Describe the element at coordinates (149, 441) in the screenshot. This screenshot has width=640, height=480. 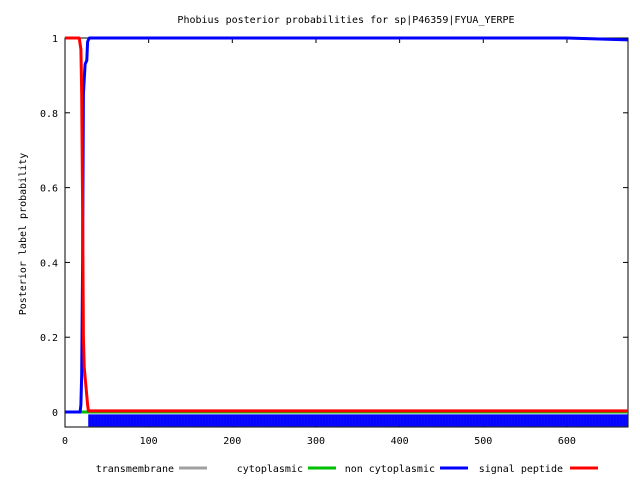
I see `x-tick-label: 100` at that location.